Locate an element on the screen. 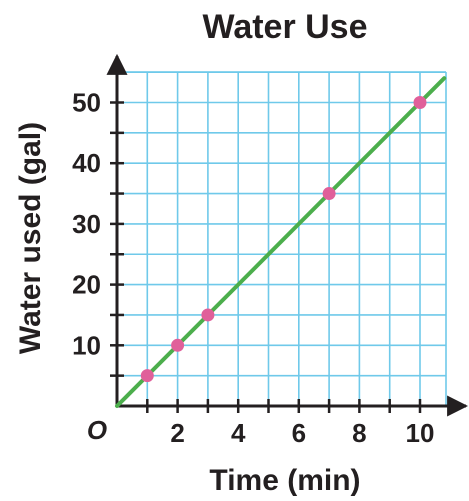  y-tick-label: 10 is located at coordinates (86, 345).